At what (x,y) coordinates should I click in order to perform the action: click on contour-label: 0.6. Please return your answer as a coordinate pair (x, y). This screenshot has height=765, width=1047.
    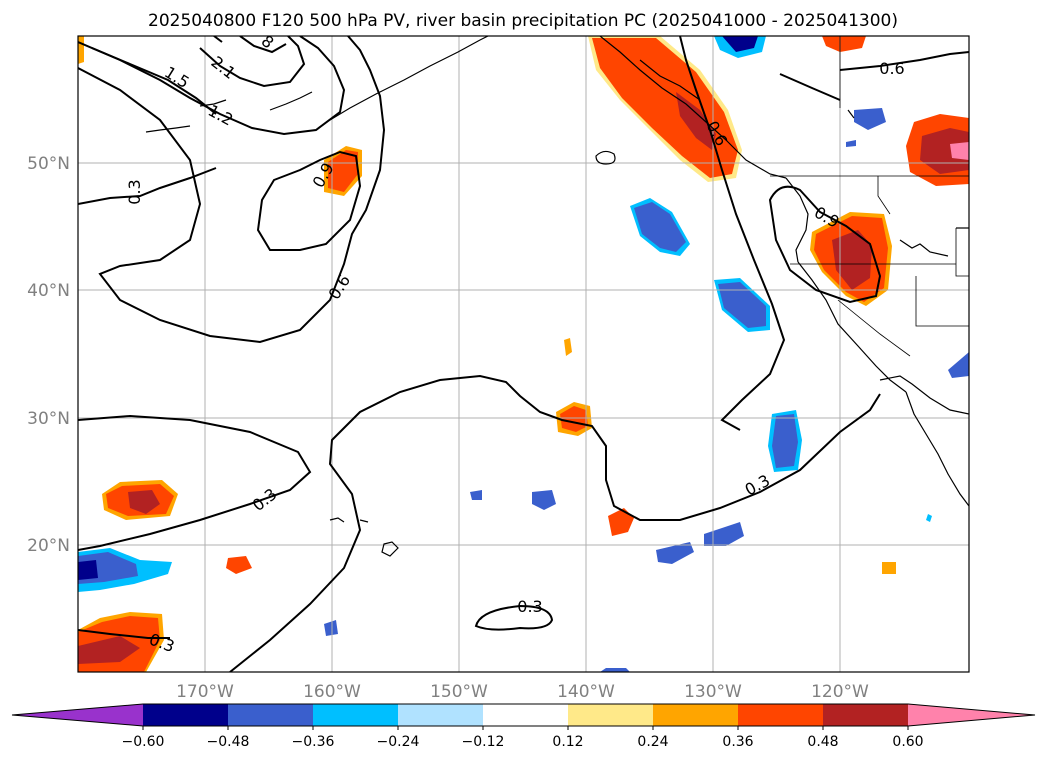
    Looking at the image, I should click on (891, 68).